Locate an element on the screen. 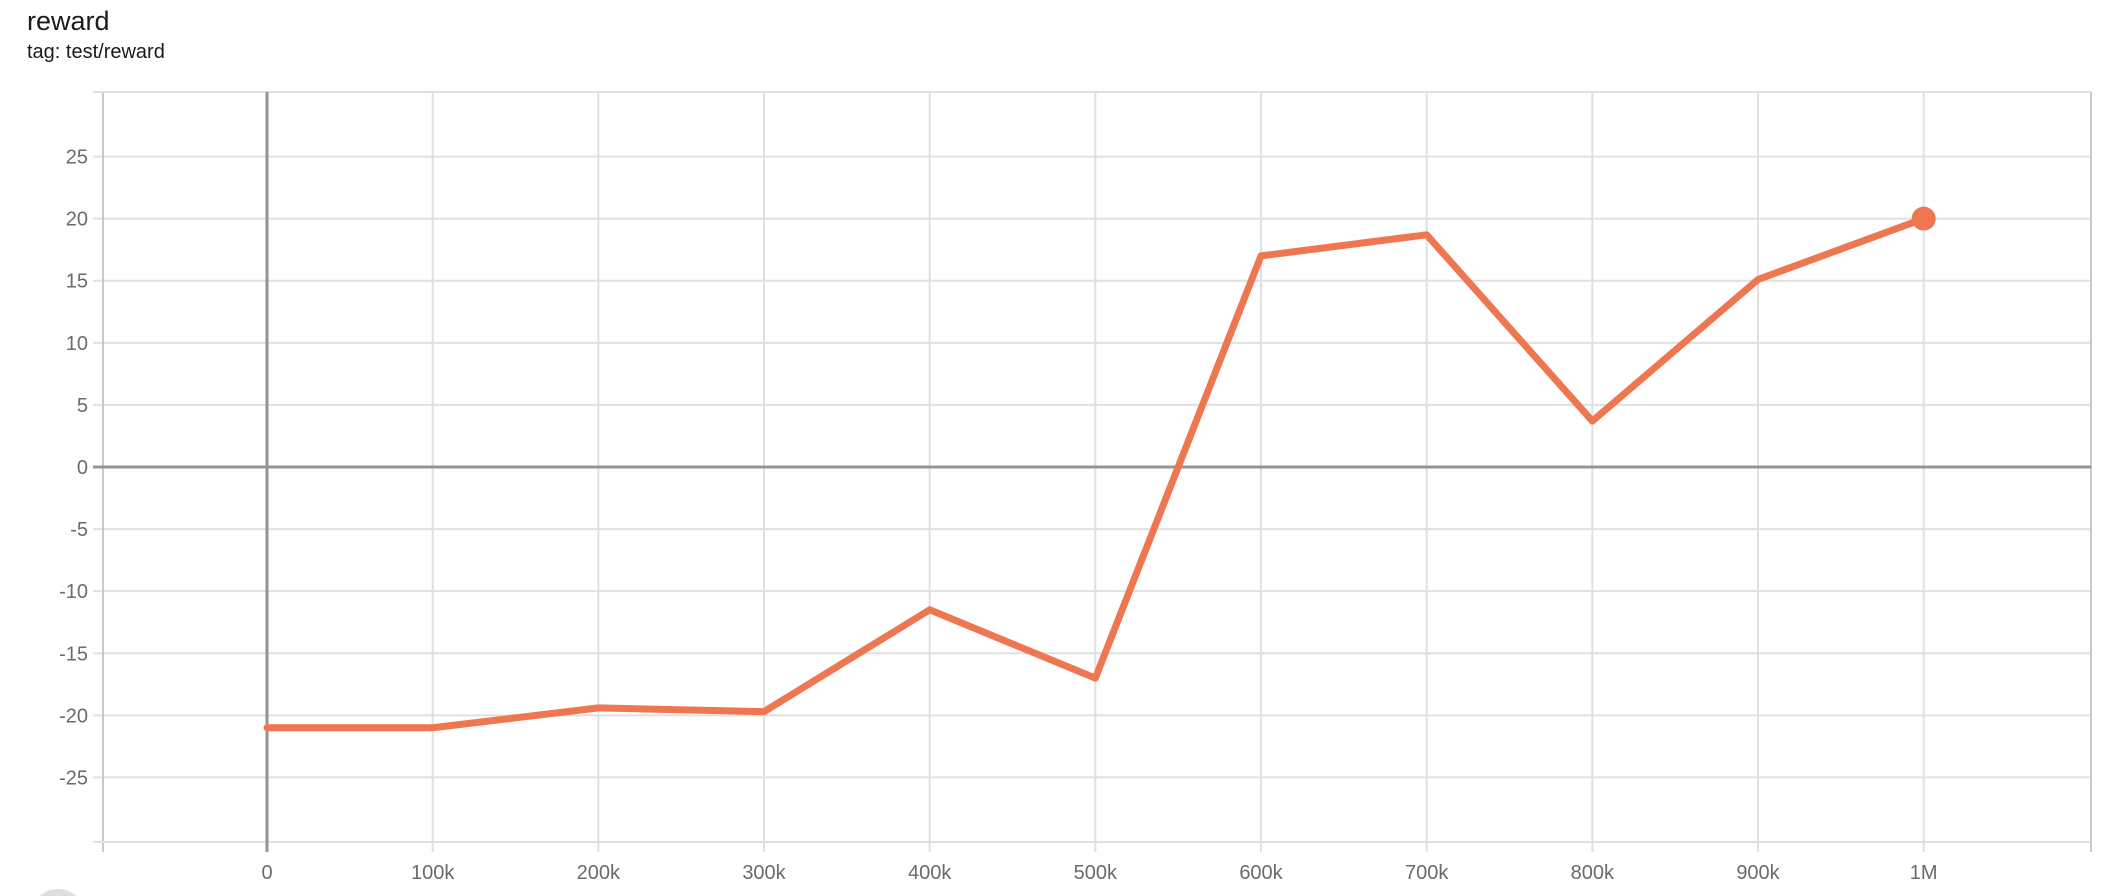  x-tick-label: 400k is located at coordinates (930, 873).